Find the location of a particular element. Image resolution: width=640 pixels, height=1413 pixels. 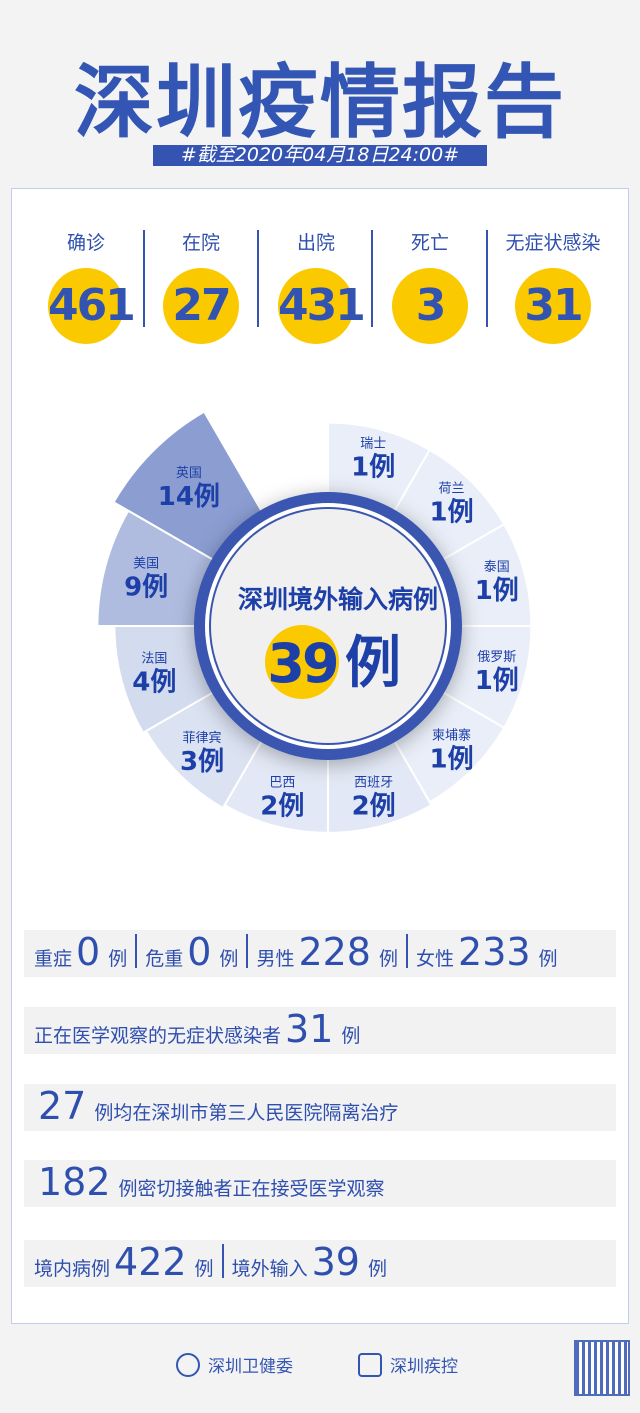

row-domestic-imported: 境内病例 422 例 境外输入 39 例 is located at coordinates (320, 1263).